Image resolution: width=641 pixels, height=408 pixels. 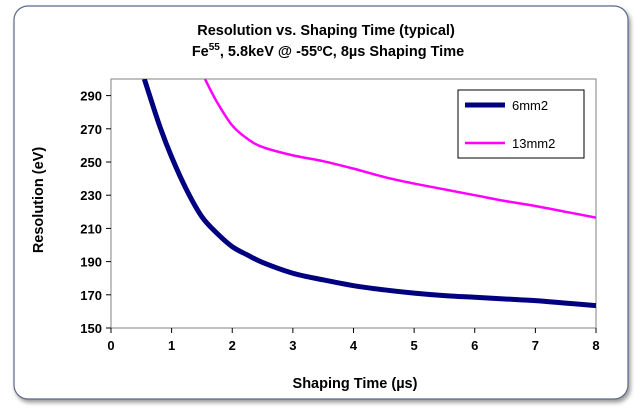 What do you see at coordinates (171, 345) in the screenshot?
I see `x-tick-label: 1` at bounding box center [171, 345].